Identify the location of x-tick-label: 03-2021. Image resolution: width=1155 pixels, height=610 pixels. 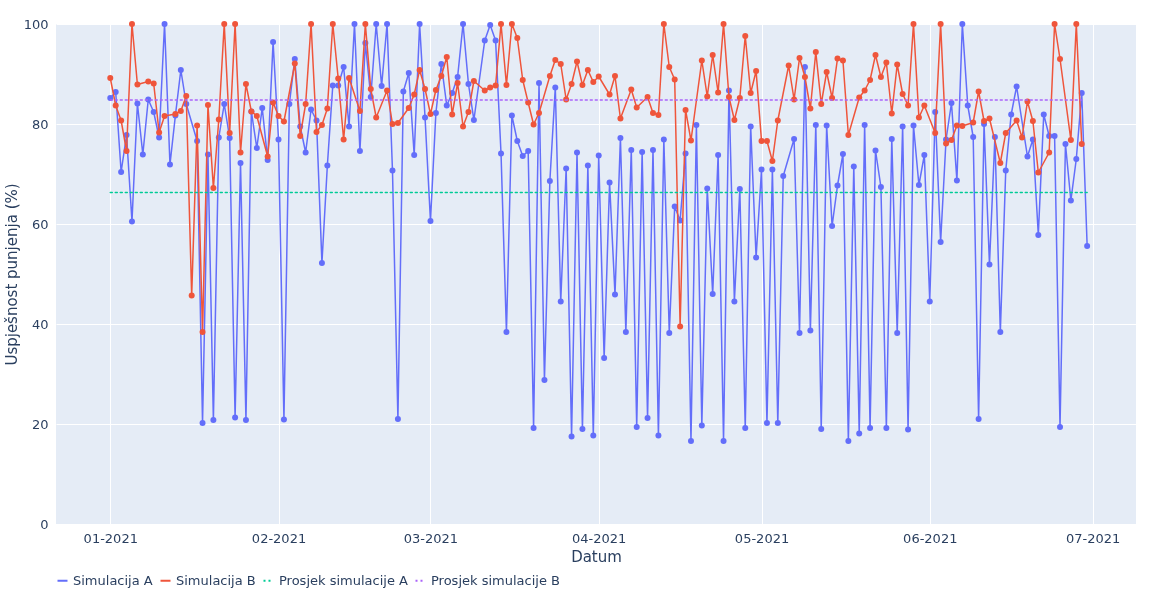
(431, 538).